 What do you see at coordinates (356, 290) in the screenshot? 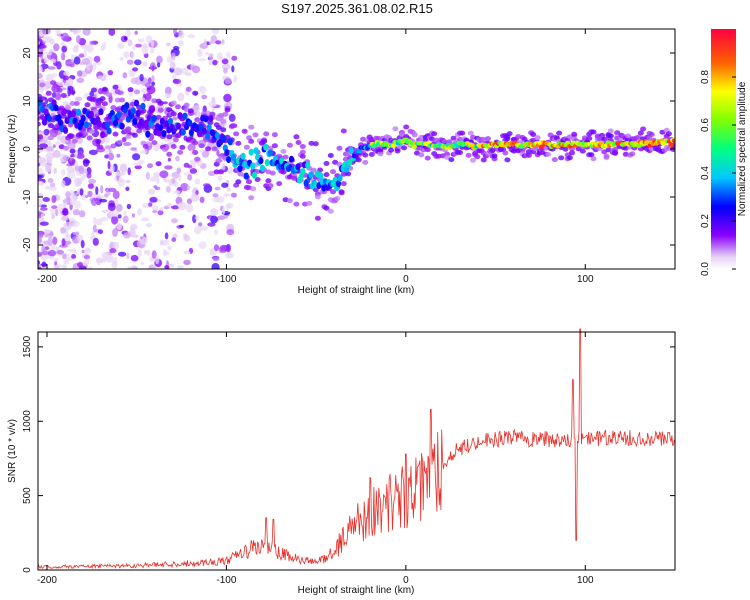
I see `spectrogram-xlabel: Height of straight line (km)` at bounding box center [356, 290].